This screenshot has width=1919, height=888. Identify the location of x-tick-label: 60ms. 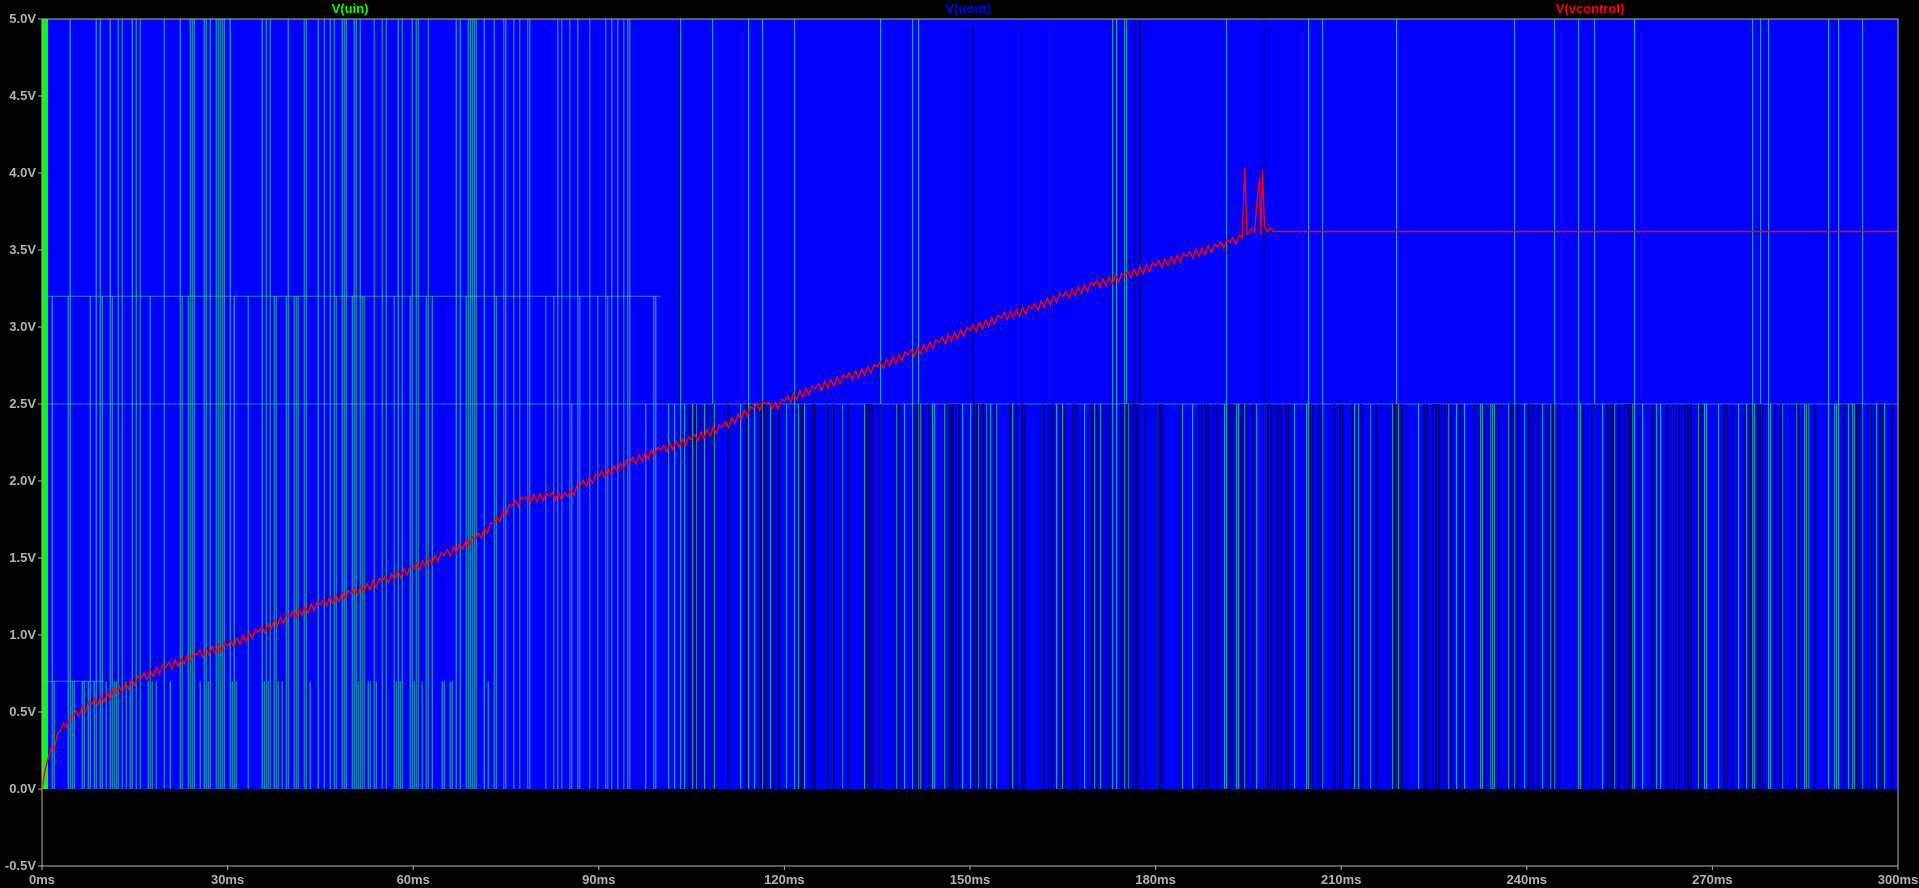
(413, 879).